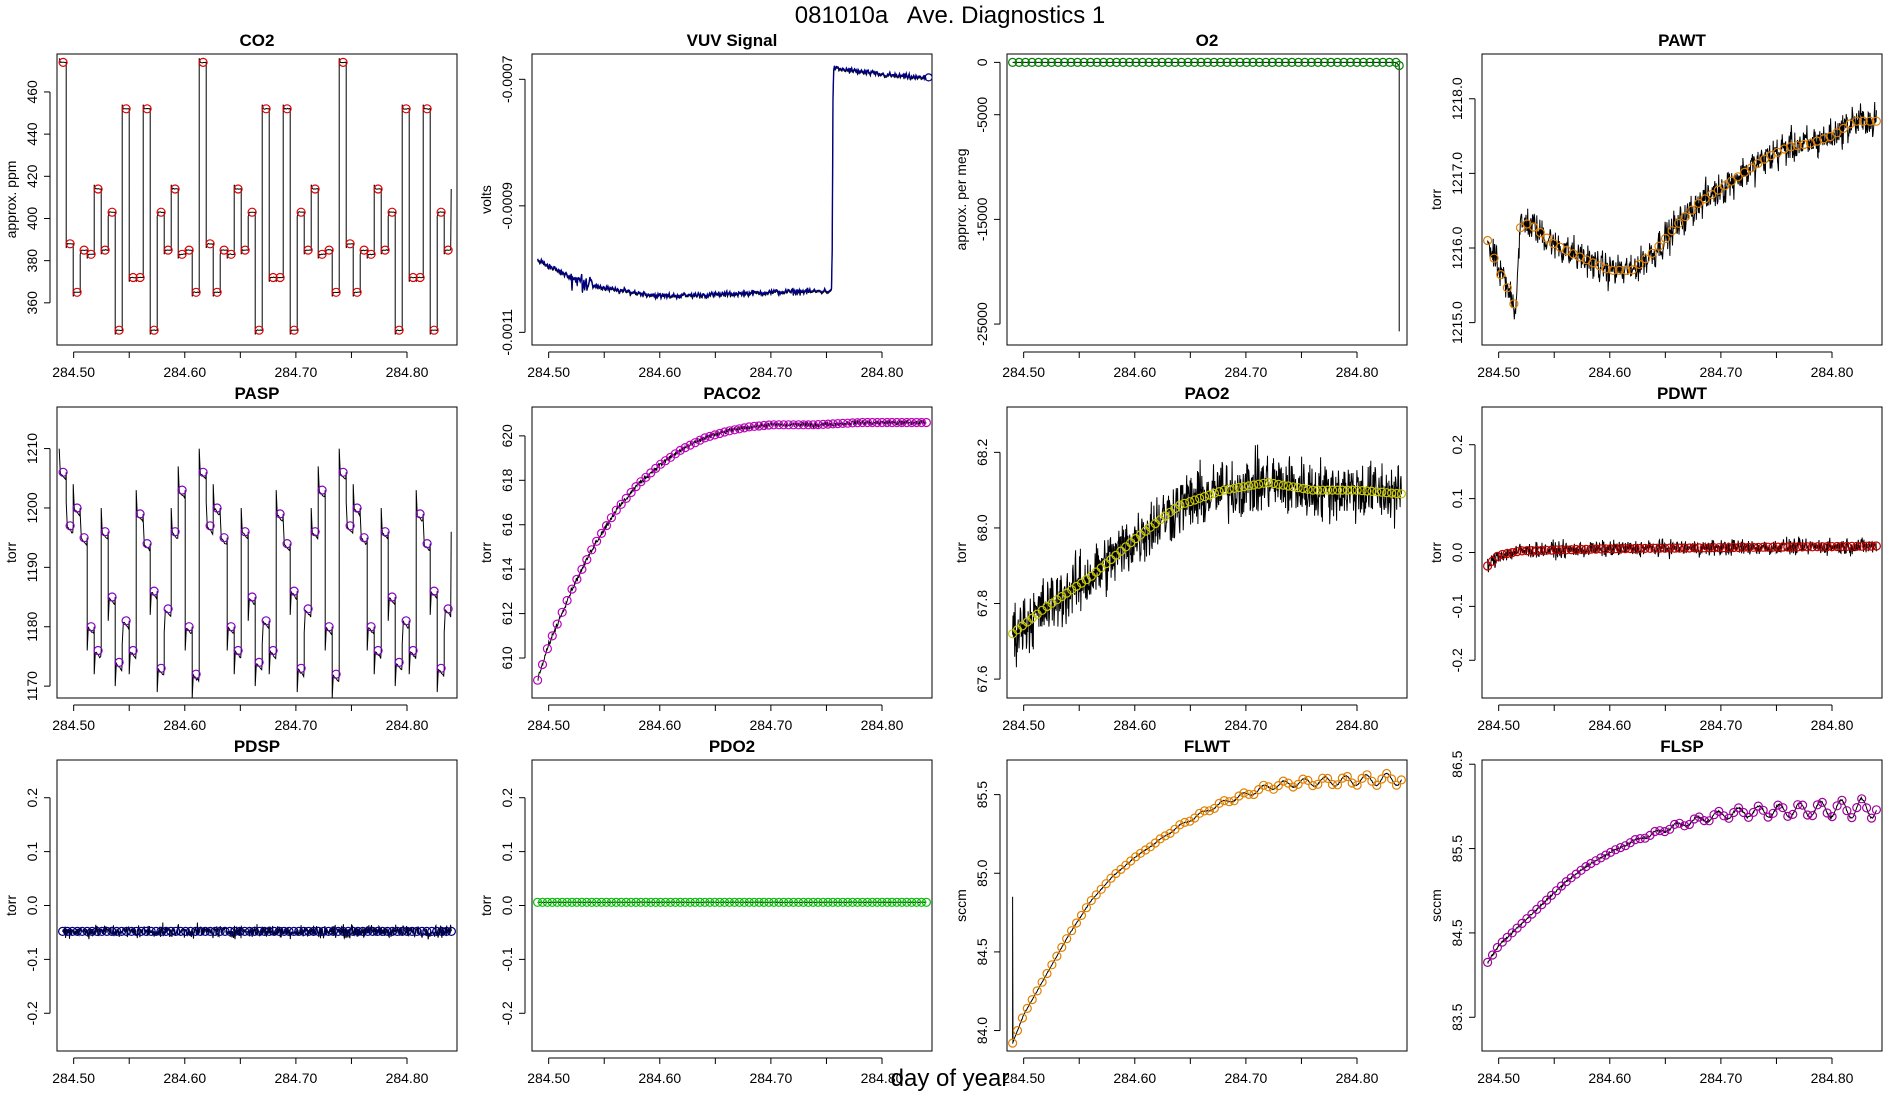 The height and width of the screenshot is (1100, 1900). What do you see at coordinates (486, 199) in the screenshot?
I see `y-axis-label: volts` at bounding box center [486, 199].